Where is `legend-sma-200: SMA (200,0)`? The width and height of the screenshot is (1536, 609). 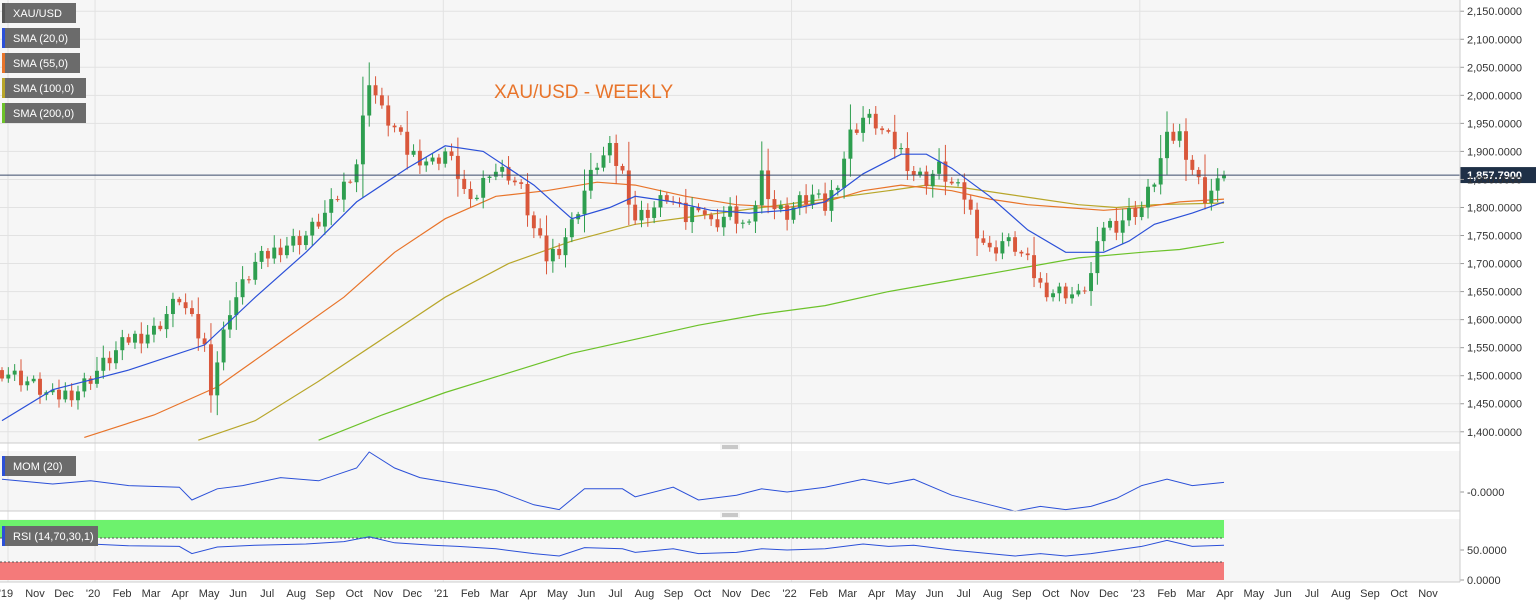 legend-sma-200: SMA (200,0) is located at coordinates (44, 113).